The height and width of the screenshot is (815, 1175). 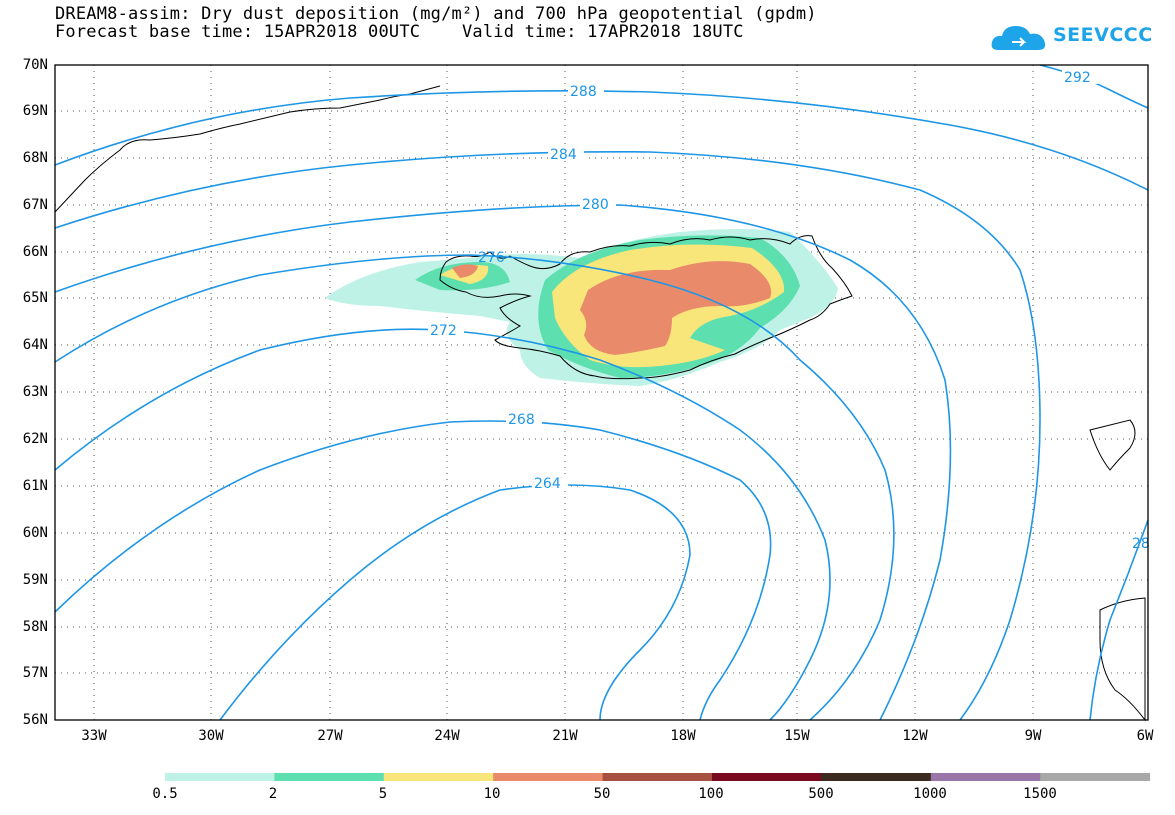 What do you see at coordinates (1103, 35) in the screenshot?
I see `logo-text: SEEVCCC` at bounding box center [1103, 35].